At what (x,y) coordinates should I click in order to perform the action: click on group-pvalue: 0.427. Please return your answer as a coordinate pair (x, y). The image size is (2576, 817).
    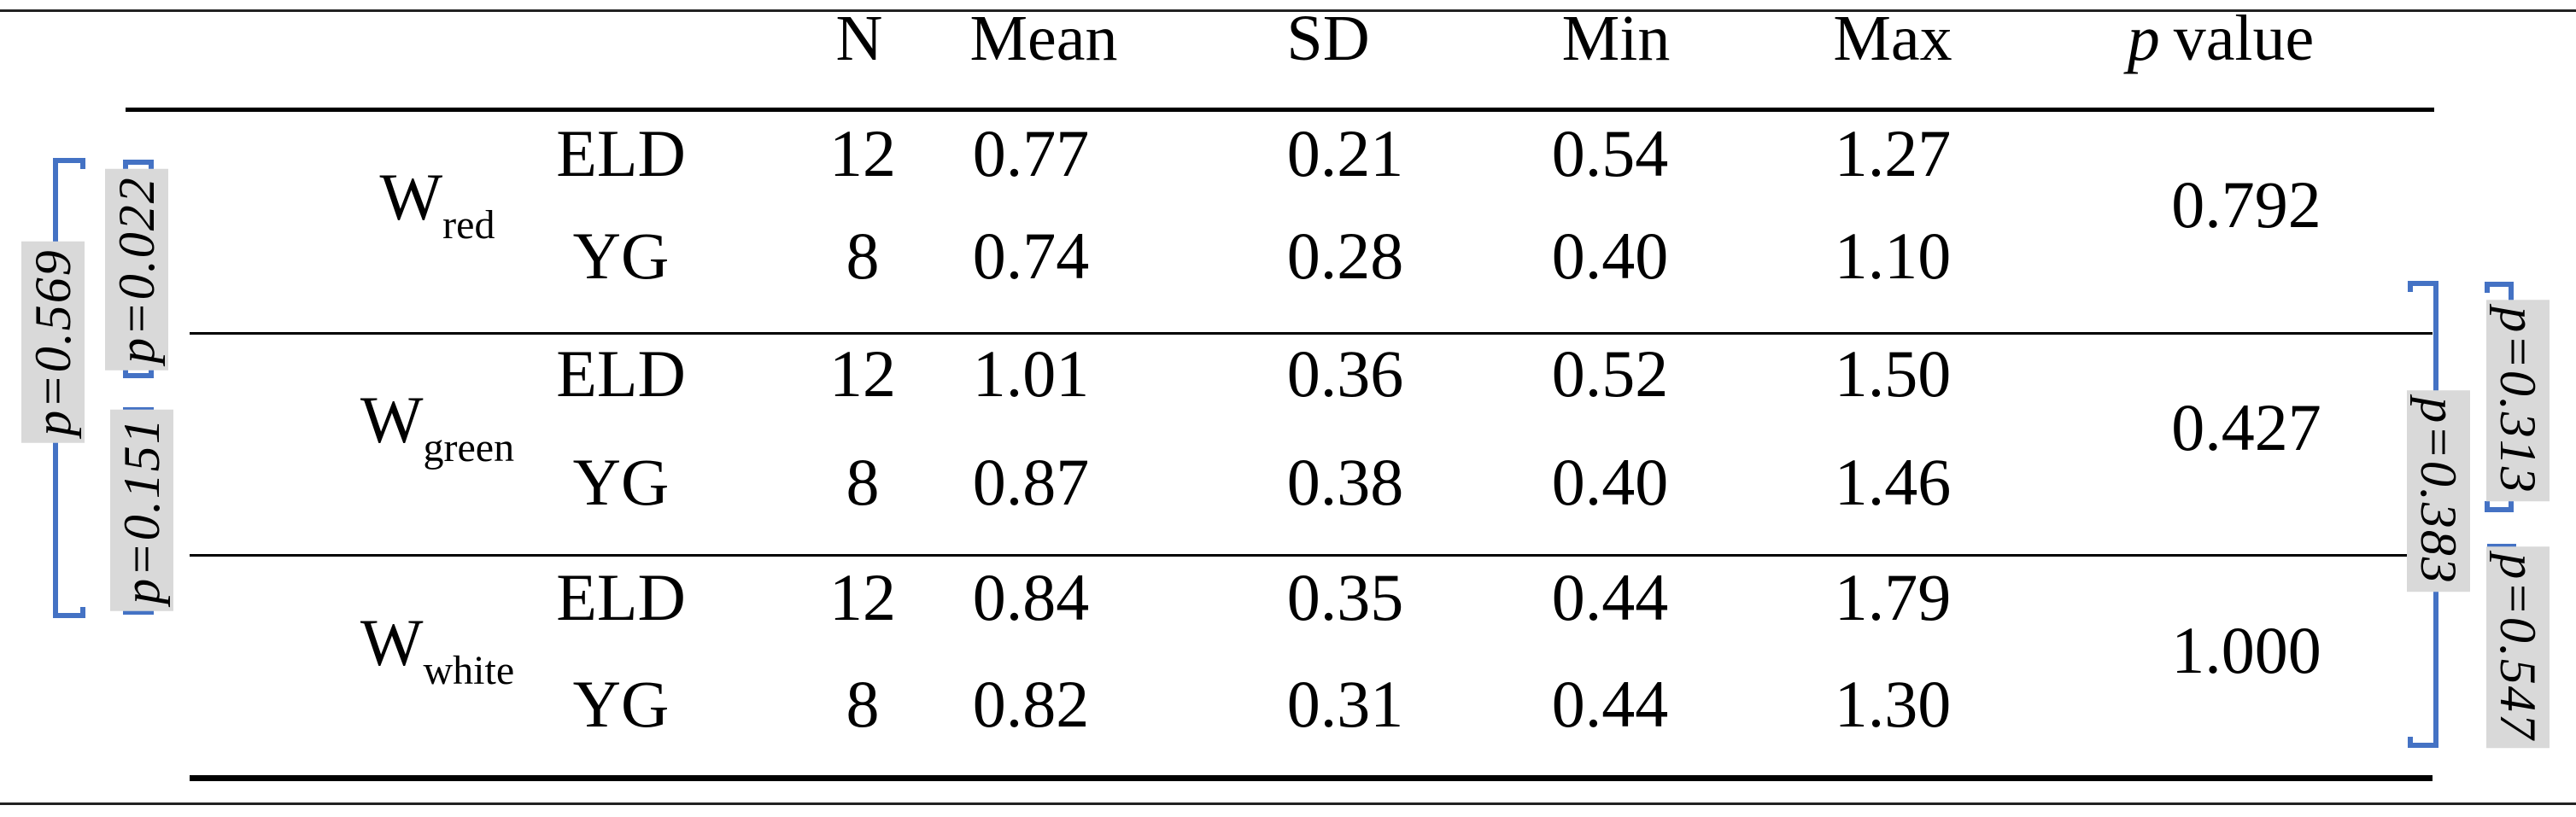
    Looking at the image, I should click on (2246, 427).